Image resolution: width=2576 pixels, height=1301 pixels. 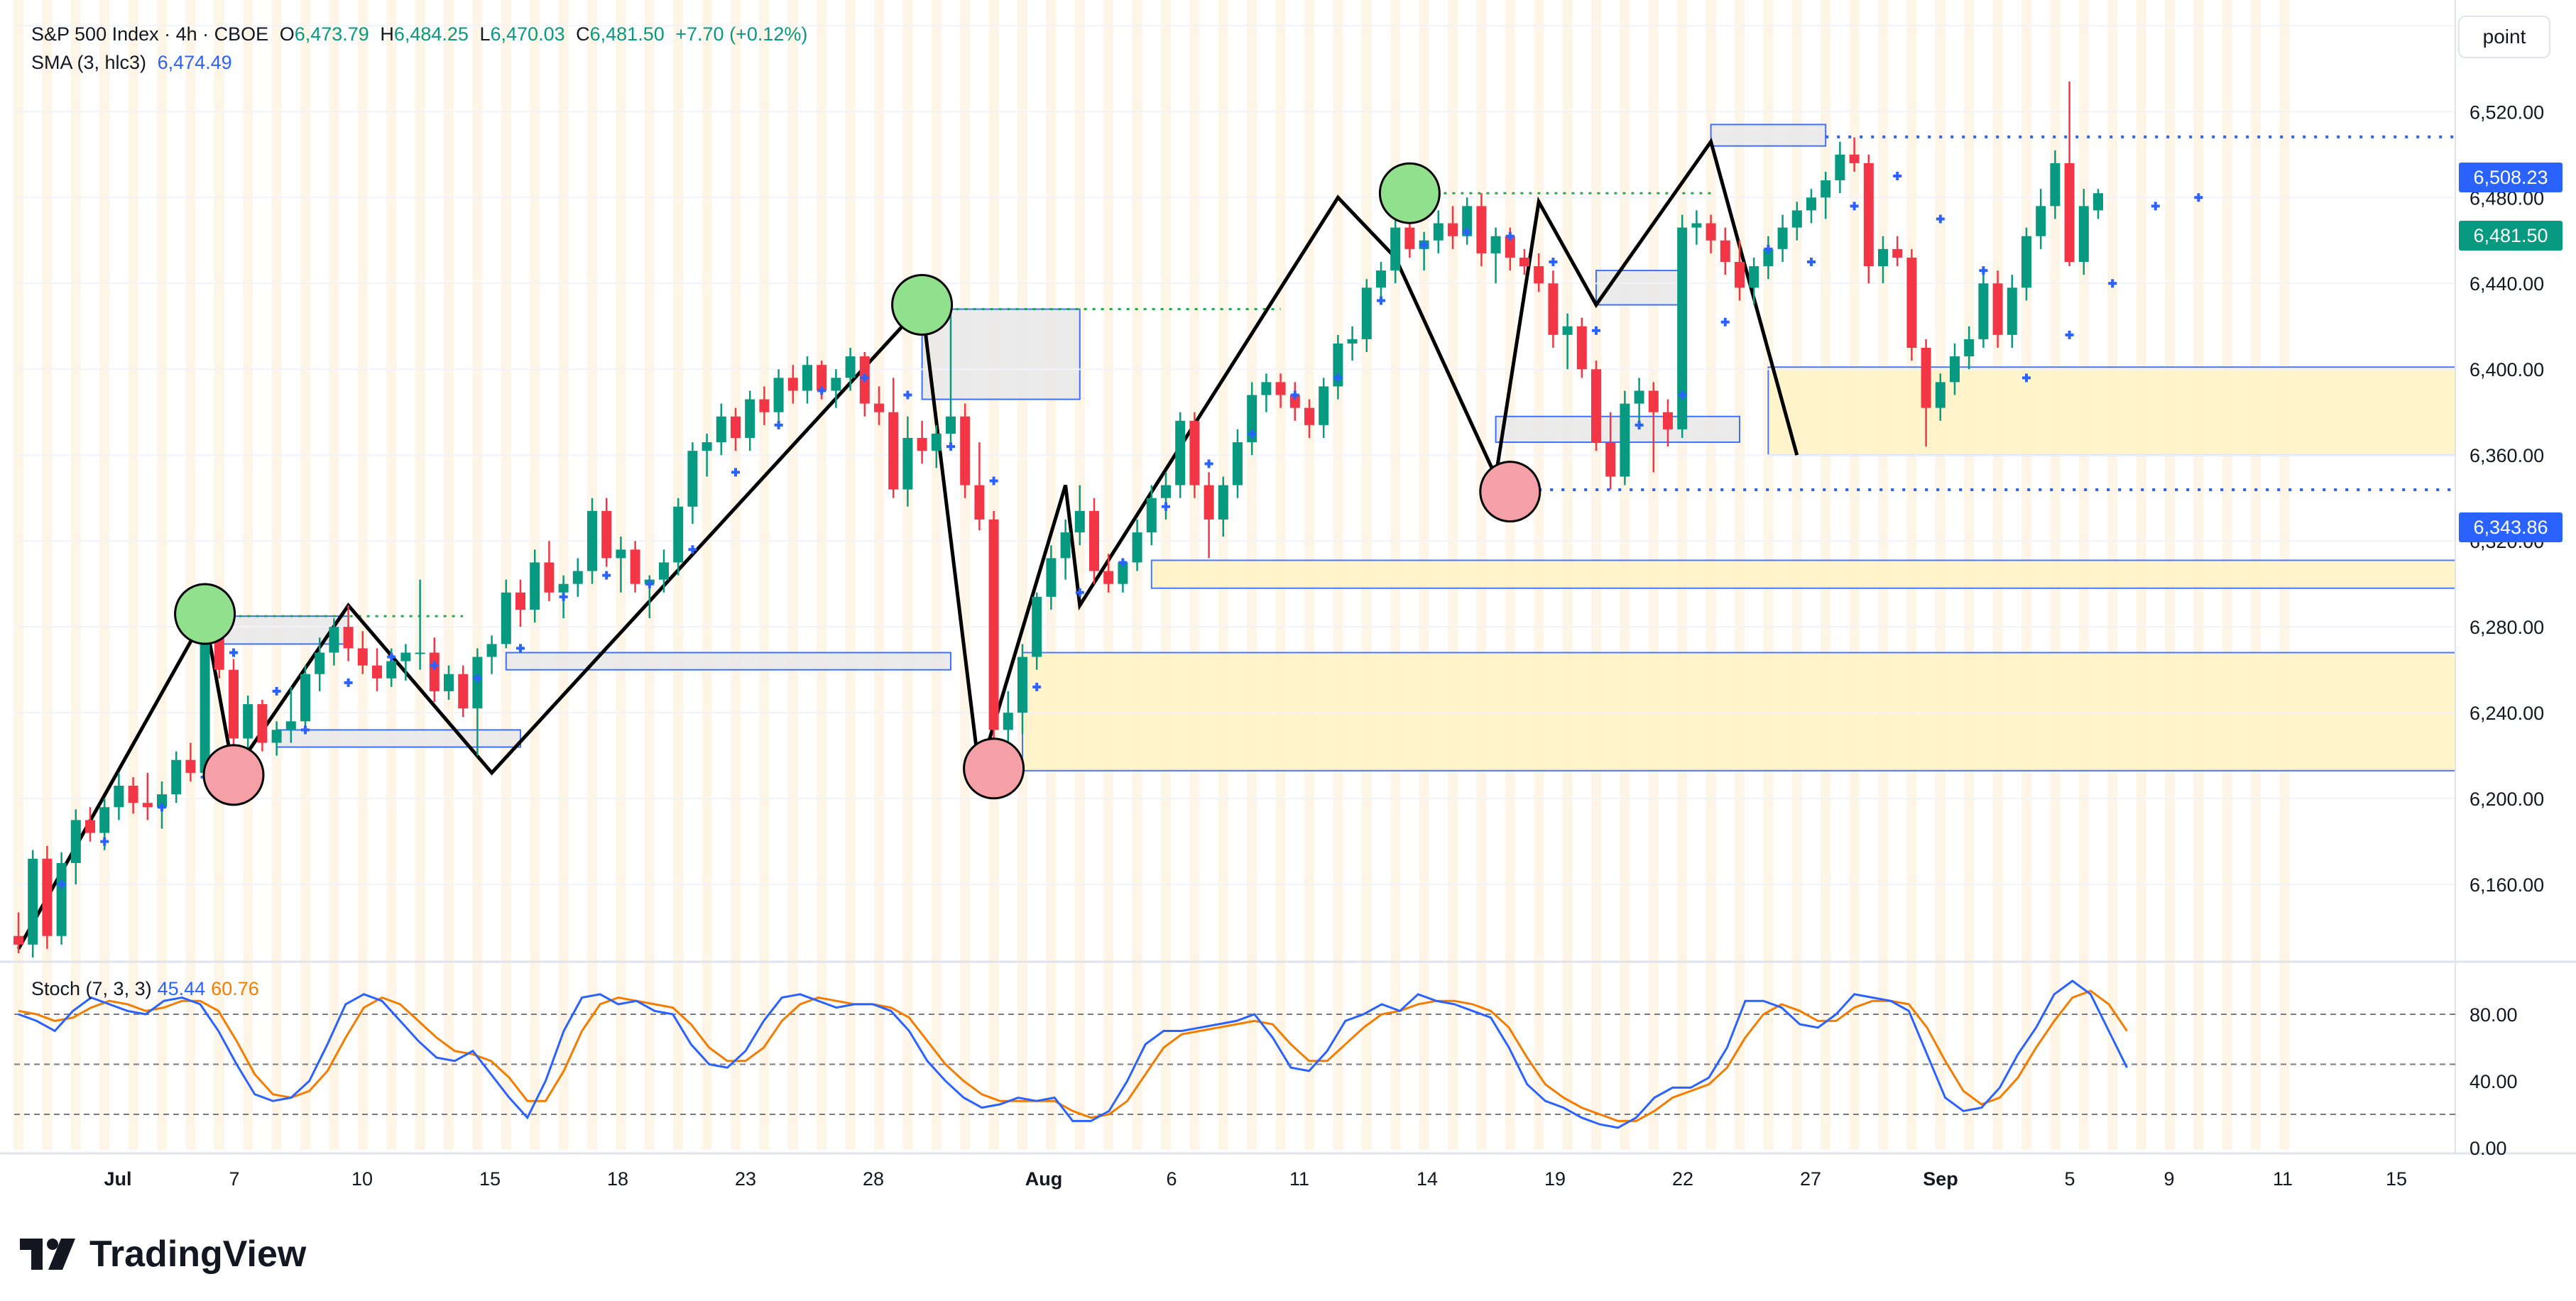 I want to click on sma-legend: SMA (3, hlc3) 6,474.49, so click(x=134, y=63).